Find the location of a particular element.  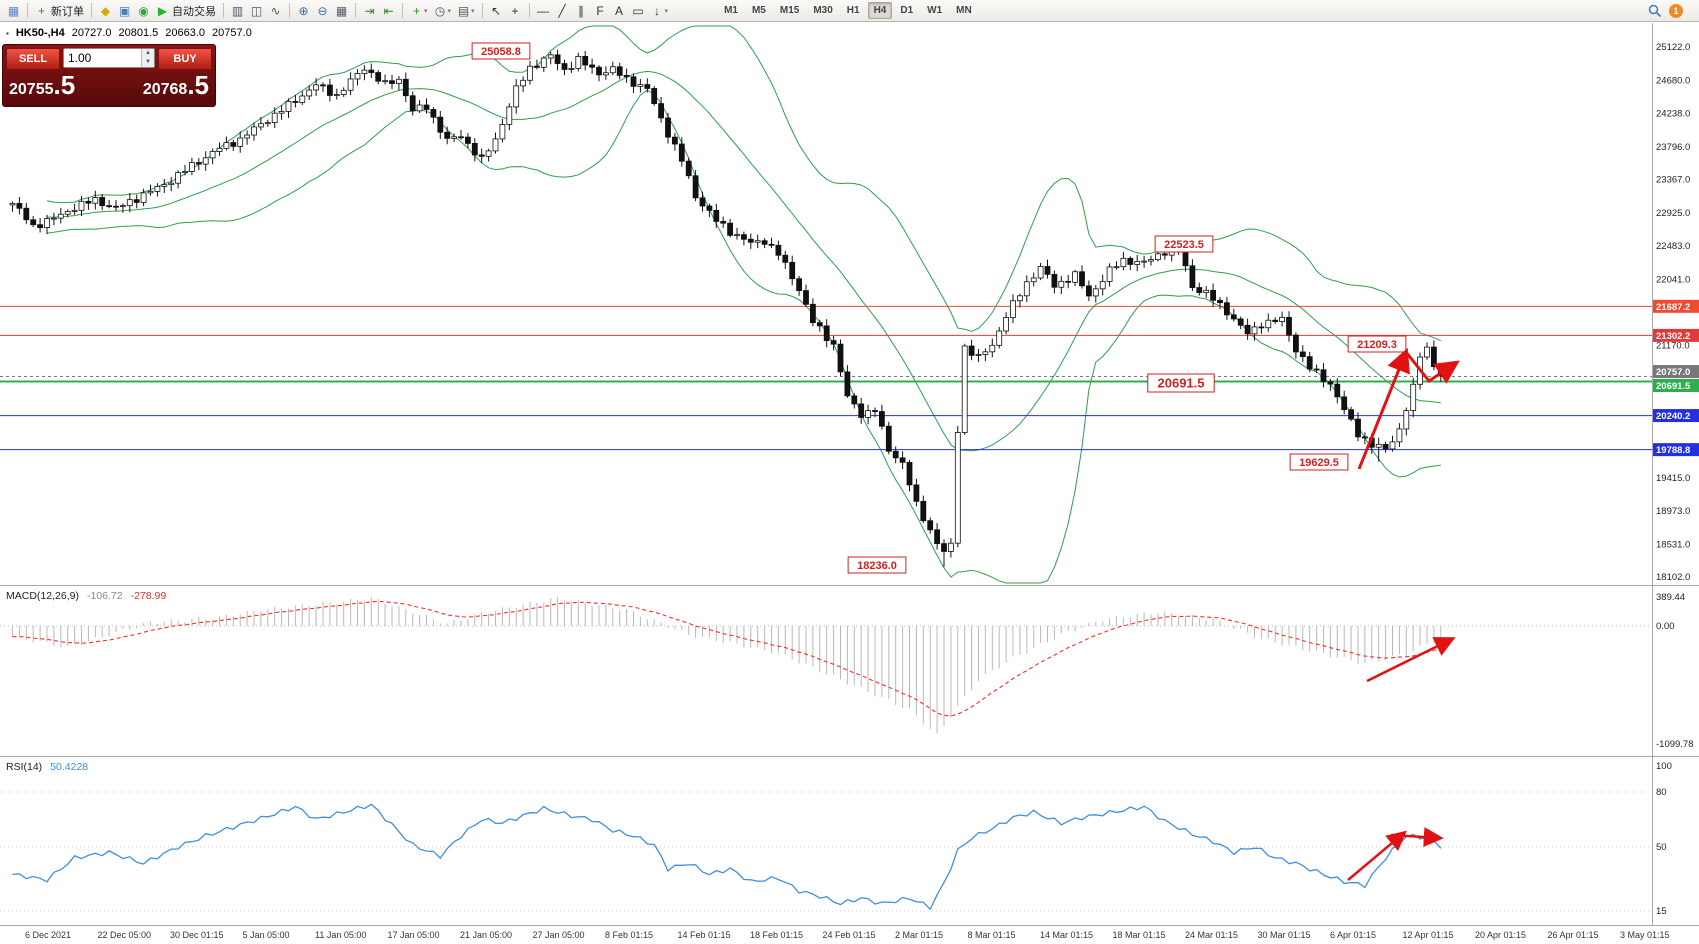

new-chart-icon: ▦ is located at coordinates (13, 11).